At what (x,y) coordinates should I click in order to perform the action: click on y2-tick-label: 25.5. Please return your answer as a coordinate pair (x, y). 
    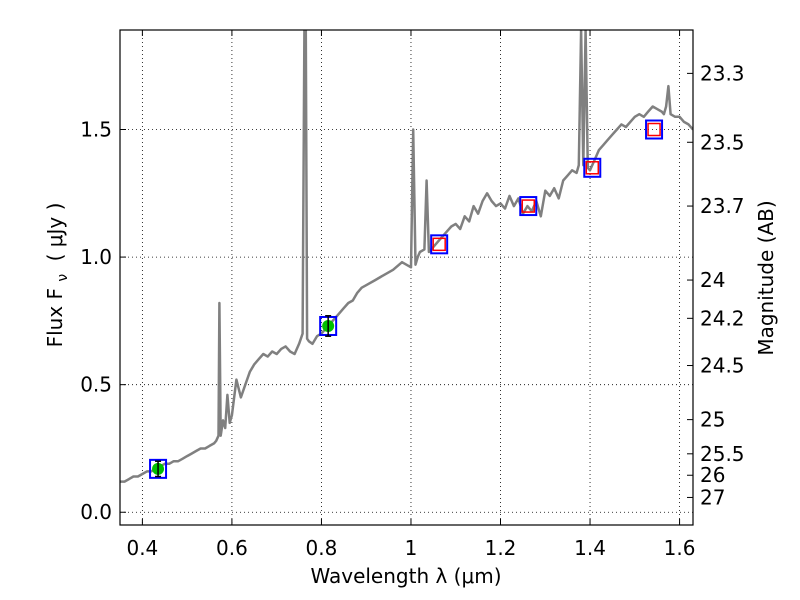
    Looking at the image, I should click on (722, 454).